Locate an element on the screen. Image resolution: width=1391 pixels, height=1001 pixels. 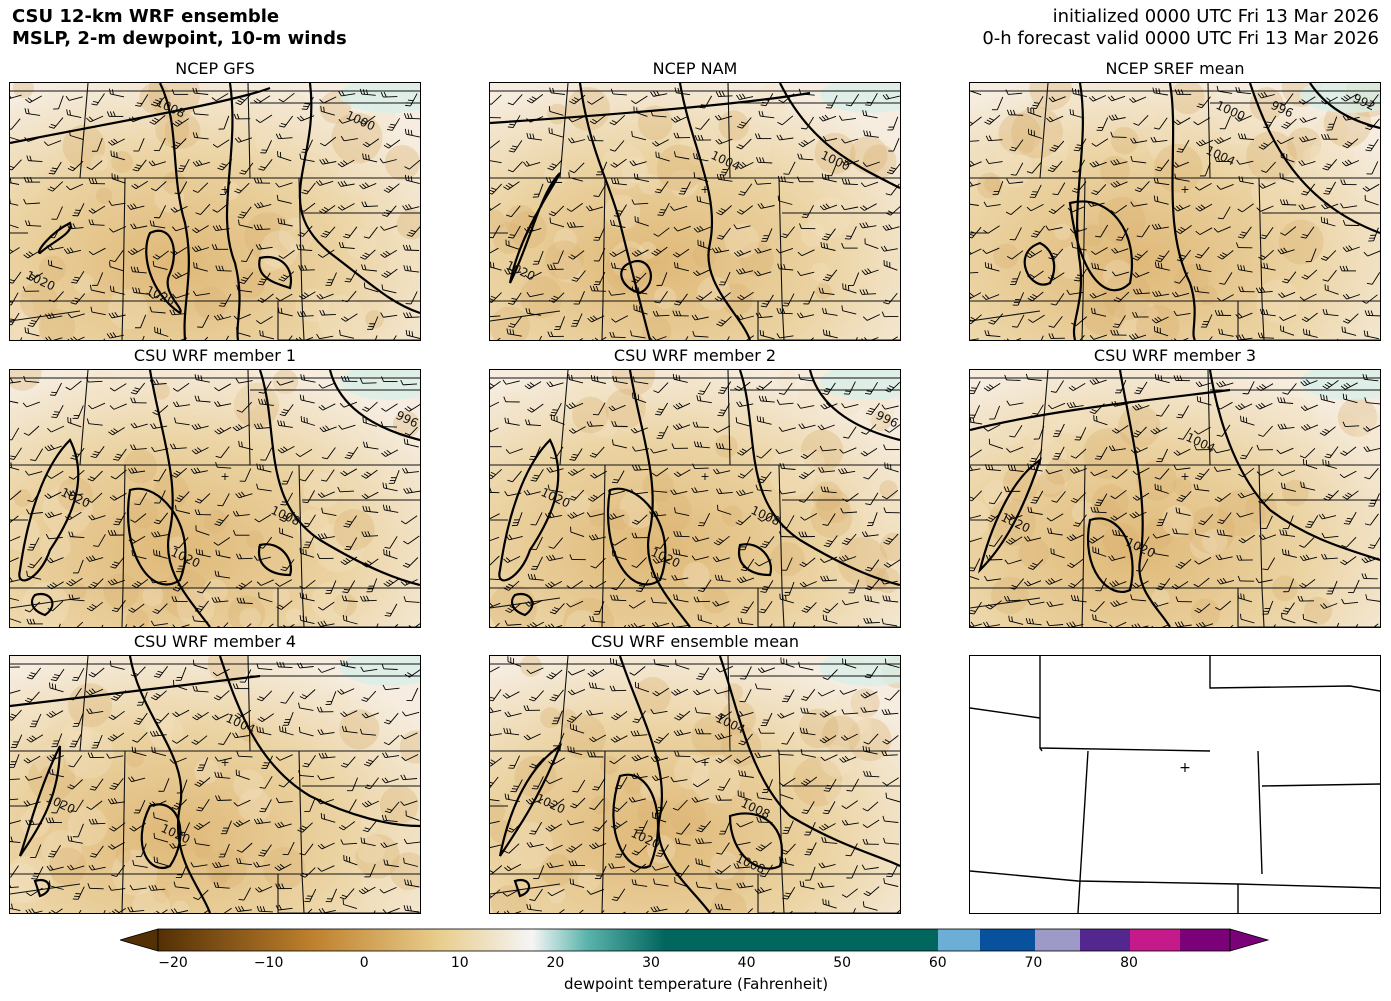
station-marker: + is located at coordinates (224, 762).